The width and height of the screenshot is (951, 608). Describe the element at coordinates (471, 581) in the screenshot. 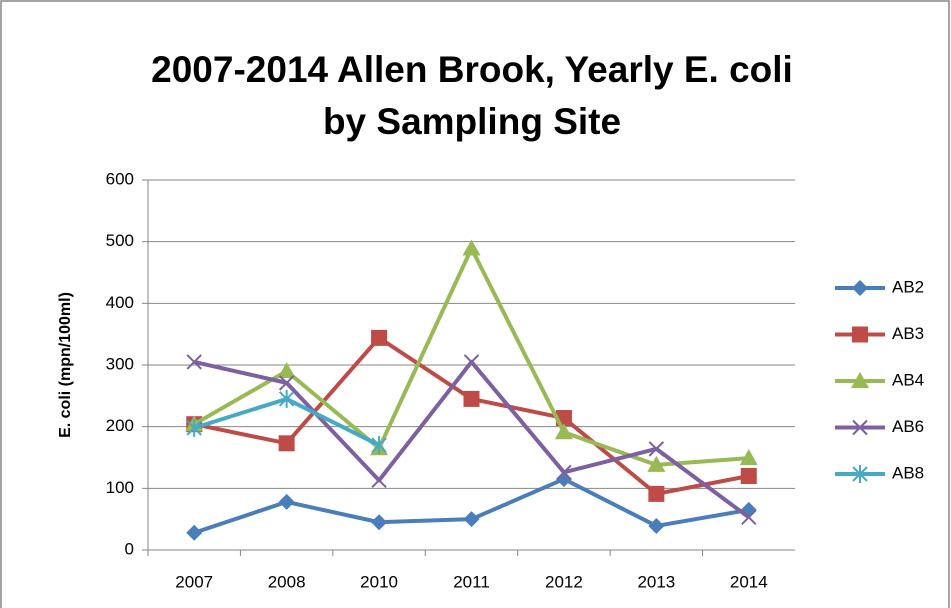

I see `x-tick-label: 2011` at that location.